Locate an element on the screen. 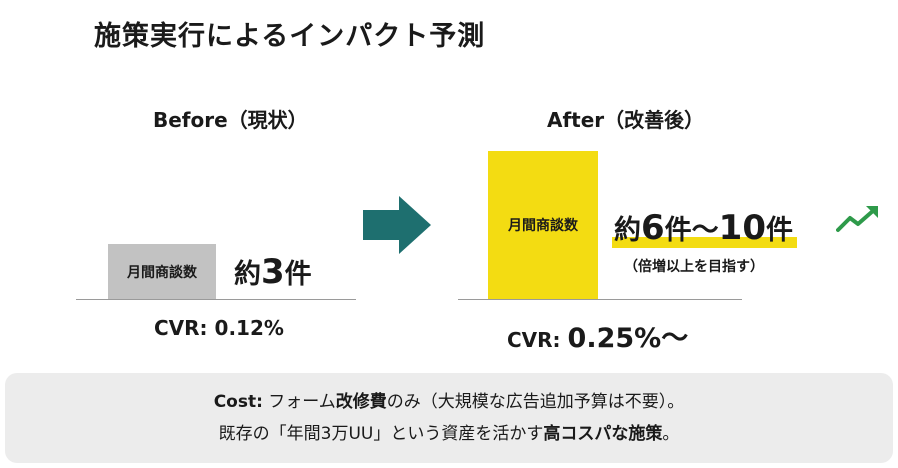 The width and height of the screenshot is (898, 468). before-cvr-value: 0.12% is located at coordinates (249, 328).